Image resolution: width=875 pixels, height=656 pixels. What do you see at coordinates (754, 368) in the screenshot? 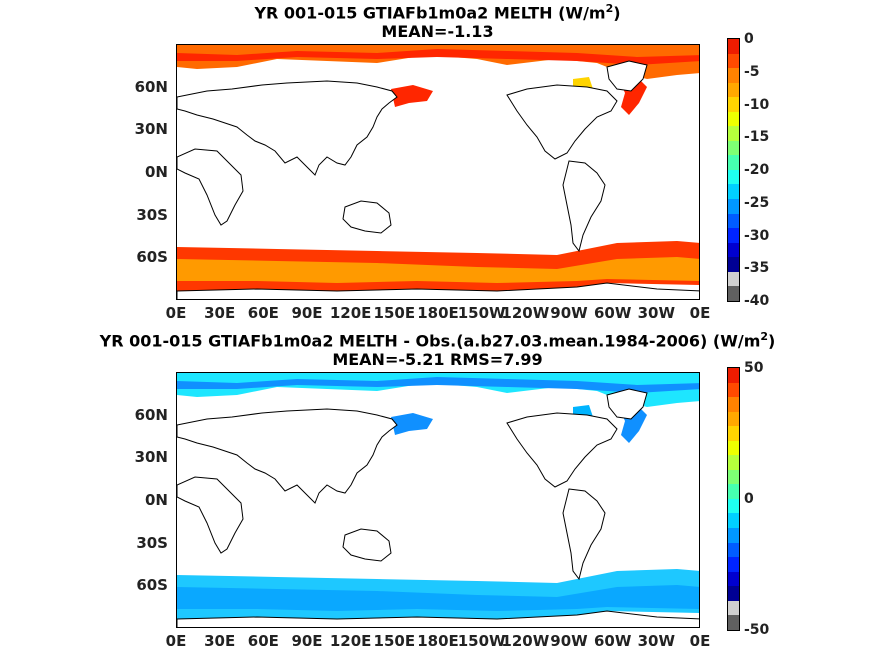
I see `colorbar-tick-label: 50` at bounding box center [754, 368].